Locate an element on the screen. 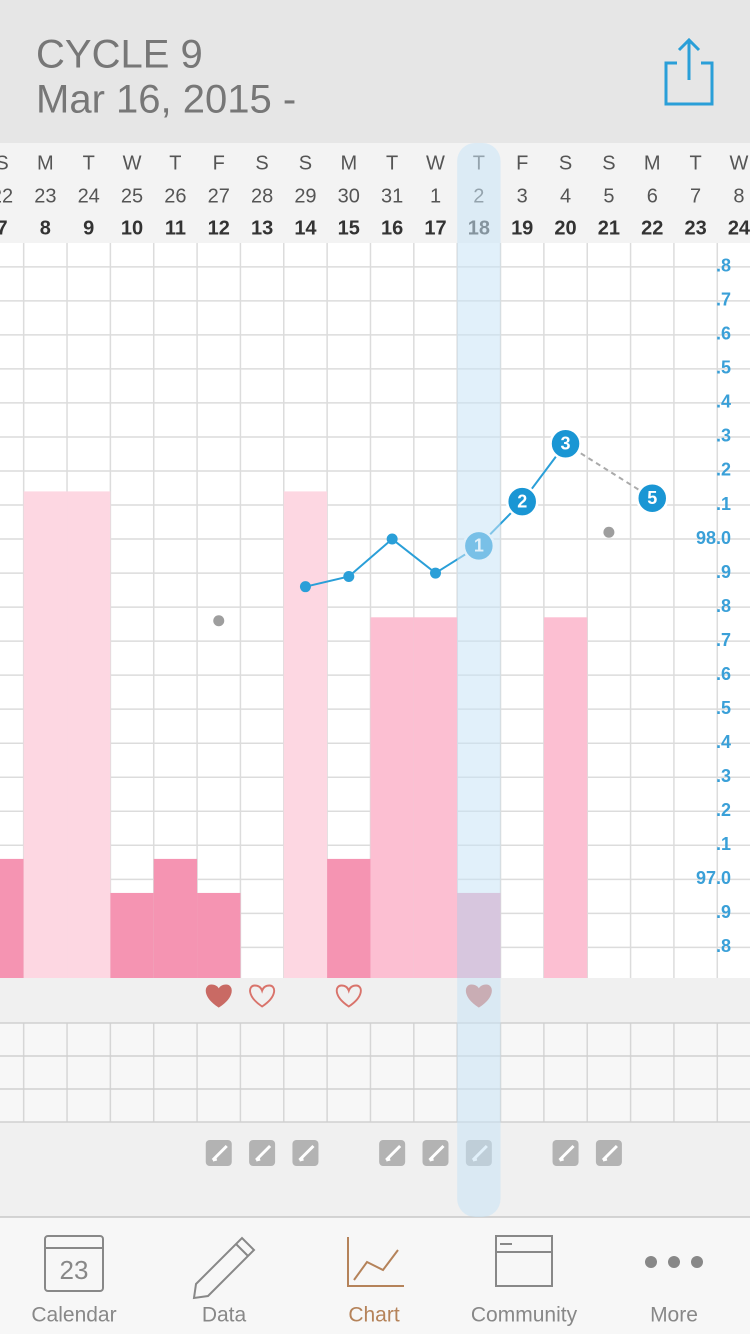 Image resolution: width=750 pixels, height=1339 pixels. date: 28 is located at coordinates (262, 196).